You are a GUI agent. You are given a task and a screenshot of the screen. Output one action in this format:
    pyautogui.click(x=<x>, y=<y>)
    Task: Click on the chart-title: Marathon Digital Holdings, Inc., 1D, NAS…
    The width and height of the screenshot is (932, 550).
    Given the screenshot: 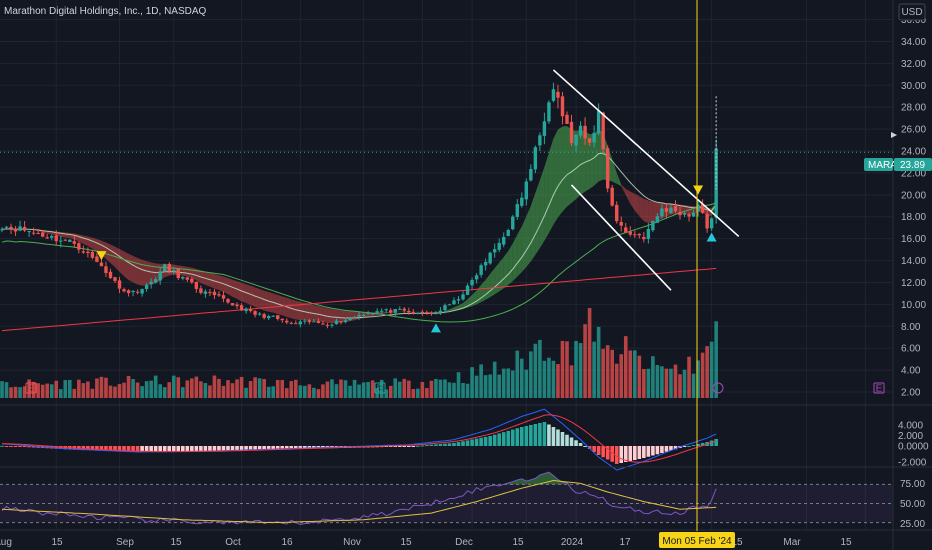 What is the action you would take?
    pyautogui.click(x=105, y=11)
    